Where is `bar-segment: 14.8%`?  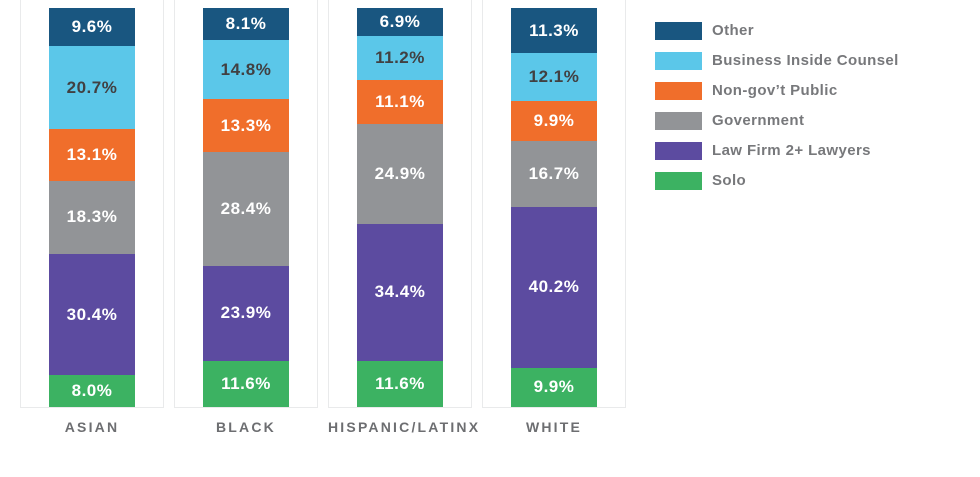 bar-segment: 14.8% is located at coordinates (246, 70).